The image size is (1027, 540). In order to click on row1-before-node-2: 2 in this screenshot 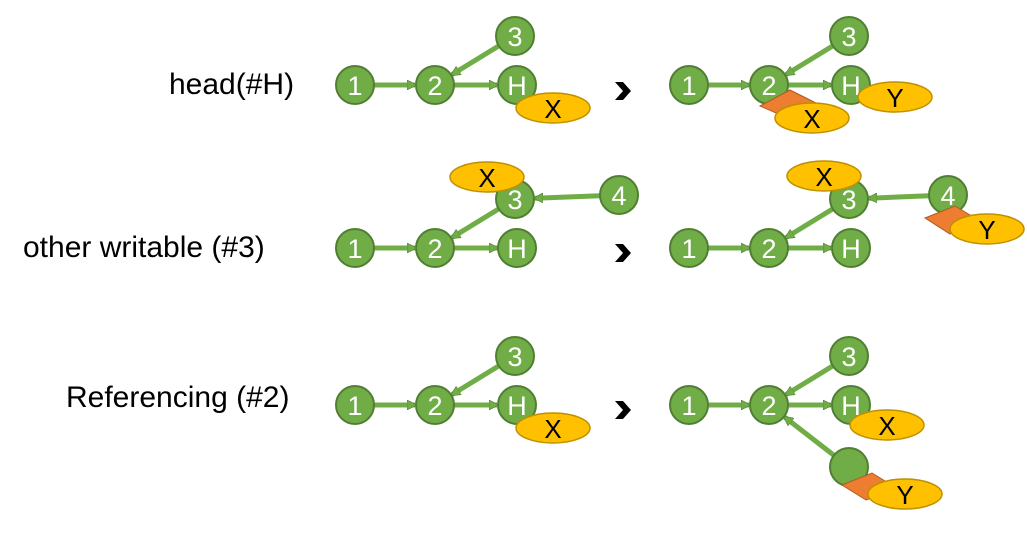, I will do `click(435, 85)`.